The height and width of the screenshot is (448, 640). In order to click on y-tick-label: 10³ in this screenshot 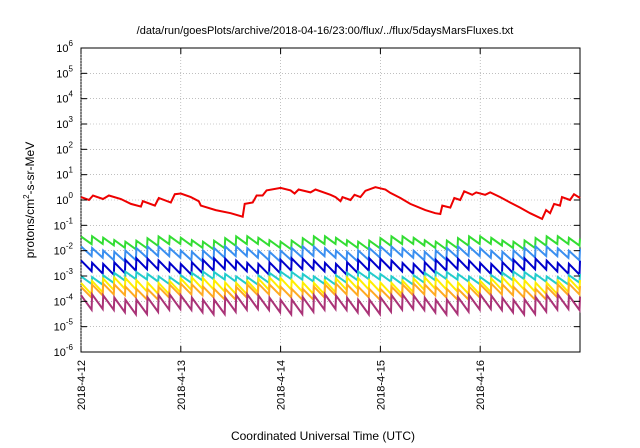, I will do `click(64, 123)`.